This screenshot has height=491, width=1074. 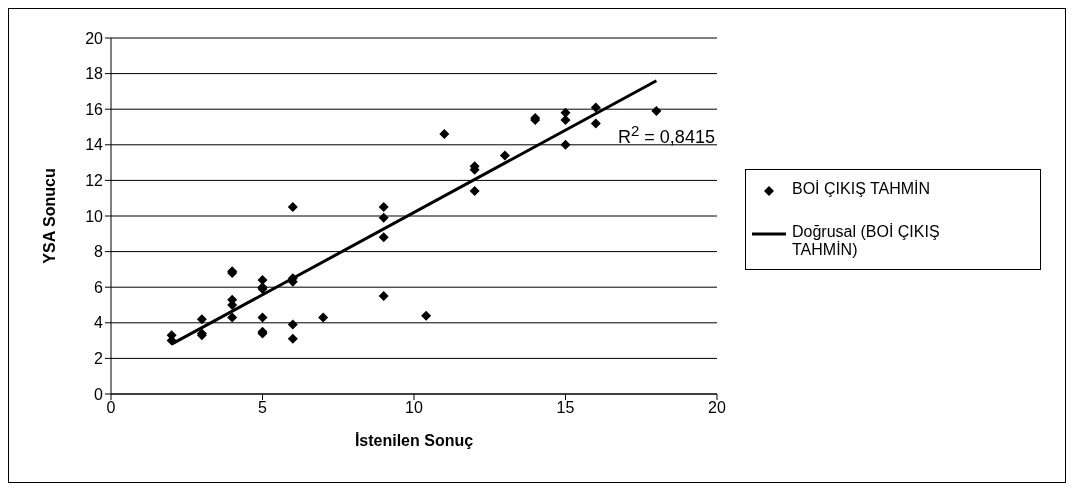 I want to click on y-tick-label: 12, so click(x=94, y=181).